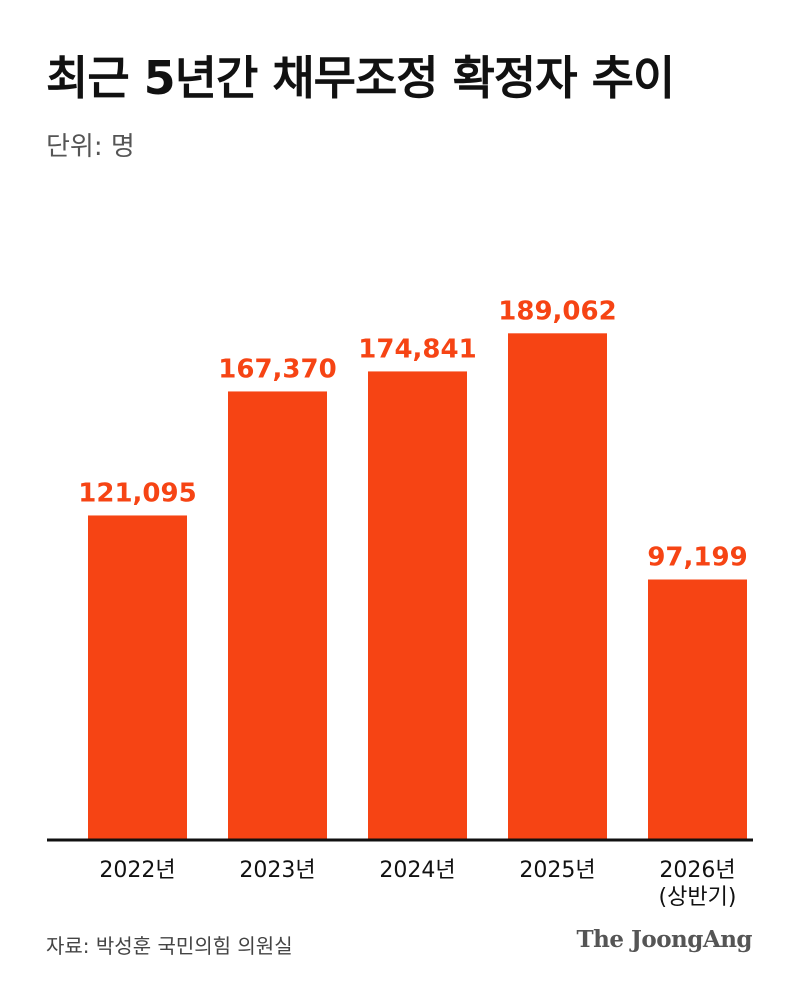 The width and height of the screenshot is (800, 993). Describe the element at coordinates (557, 870) in the screenshot. I see `category-label-3: 2025년` at that location.